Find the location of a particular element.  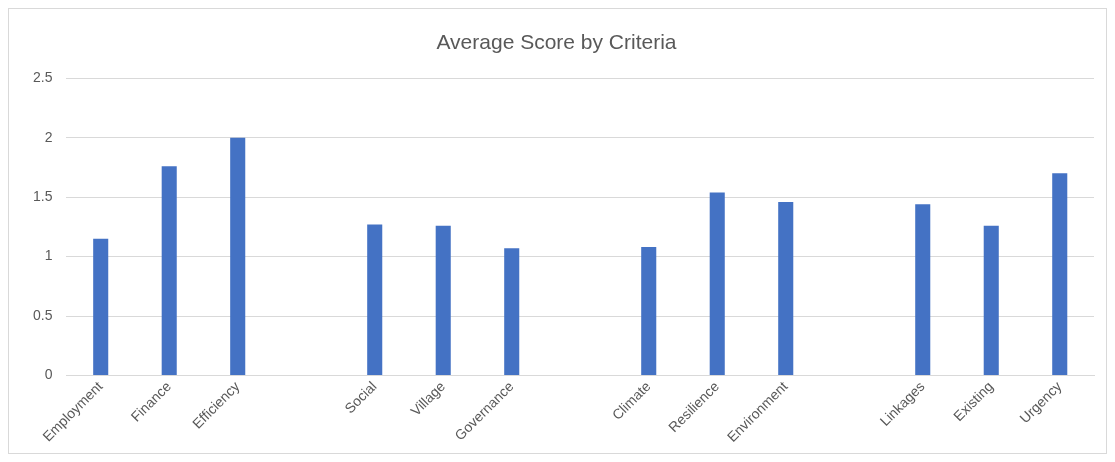

y-tick-label: 1.5 is located at coordinates (42, 196).